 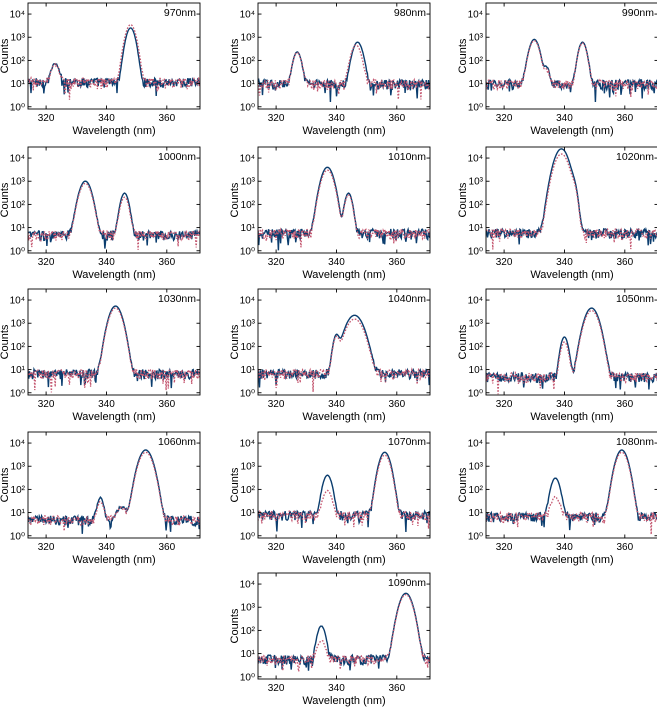 I want to click on panel-wavelength-label: 1060nm, so click(x=177, y=442).